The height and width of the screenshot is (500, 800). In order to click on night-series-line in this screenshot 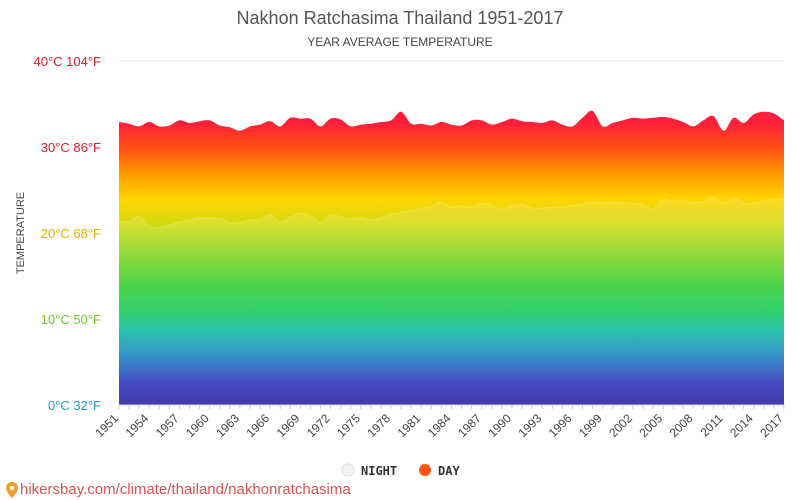, I will do `click(451, 212)`.